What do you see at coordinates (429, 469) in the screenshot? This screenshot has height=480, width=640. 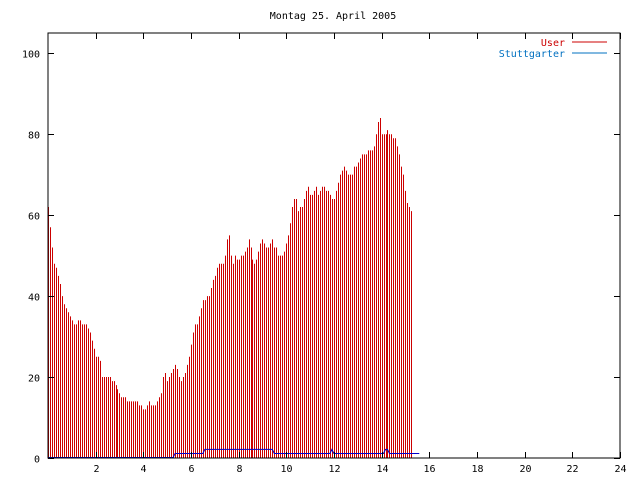 I see `x-tick-label: 16` at bounding box center [429, 469].